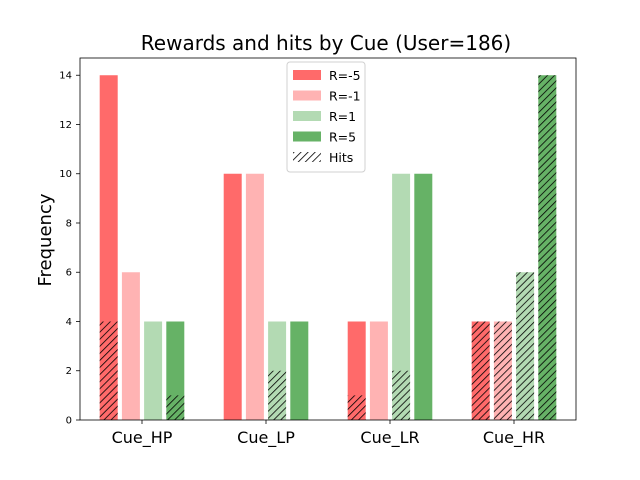 The width and height of the screenshot is (640, 480). I want to click on y-tick-label-10: 10, so click(65, 174).